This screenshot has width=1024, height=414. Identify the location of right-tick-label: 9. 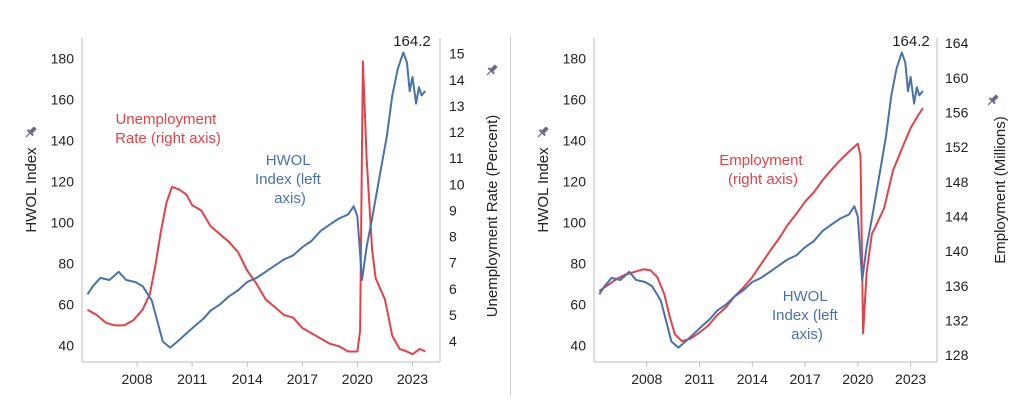
(453, 210).